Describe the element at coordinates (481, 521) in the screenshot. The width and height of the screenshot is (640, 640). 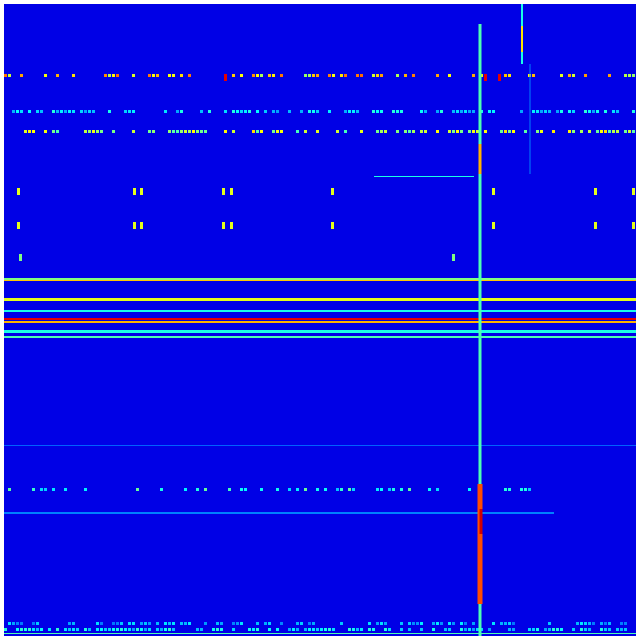
I see `vertical-band` at that location.